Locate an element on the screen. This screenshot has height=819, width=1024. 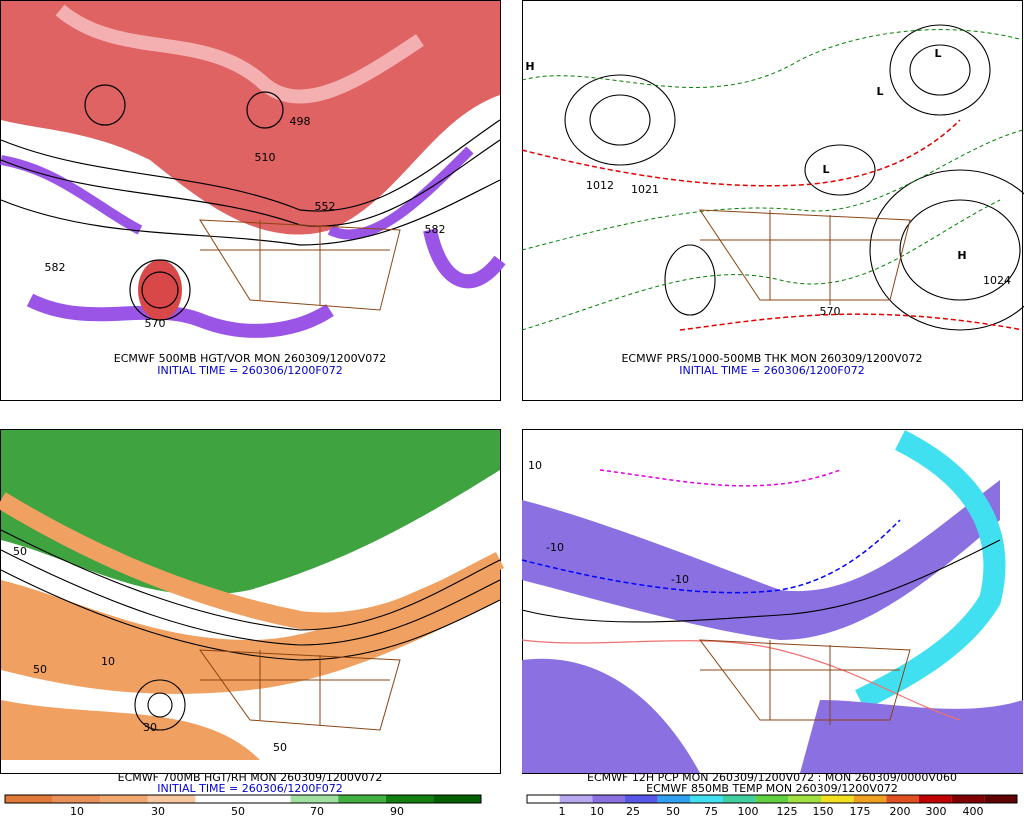
contour-label: 498 is located at coordinates (300, 121).